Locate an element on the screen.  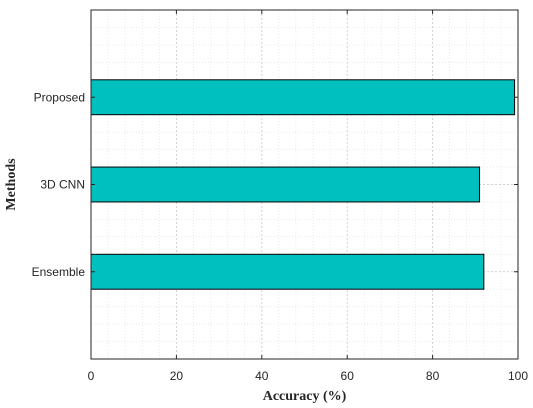
x-tick-label: 40 is located at coordinates (262, 376).